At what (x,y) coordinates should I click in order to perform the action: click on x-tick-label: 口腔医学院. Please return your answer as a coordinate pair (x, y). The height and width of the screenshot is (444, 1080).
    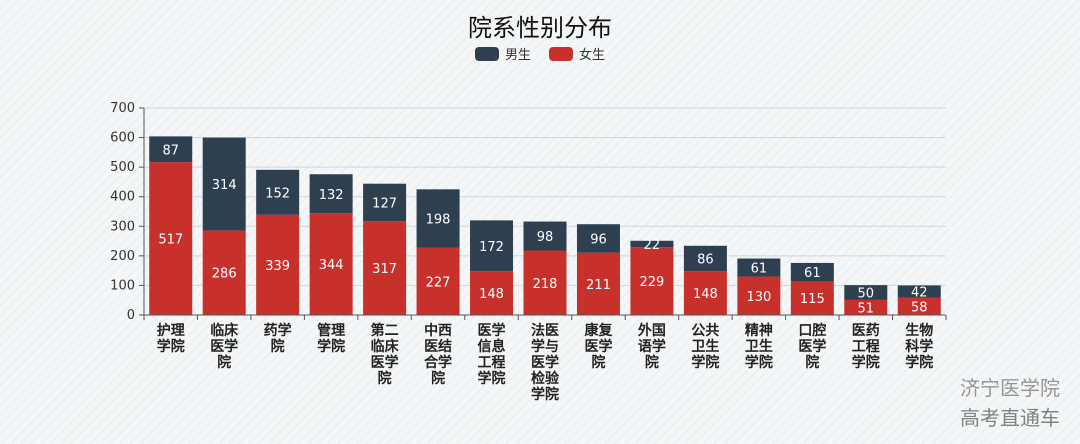
    Looking at the image, I should click on (812, 346).